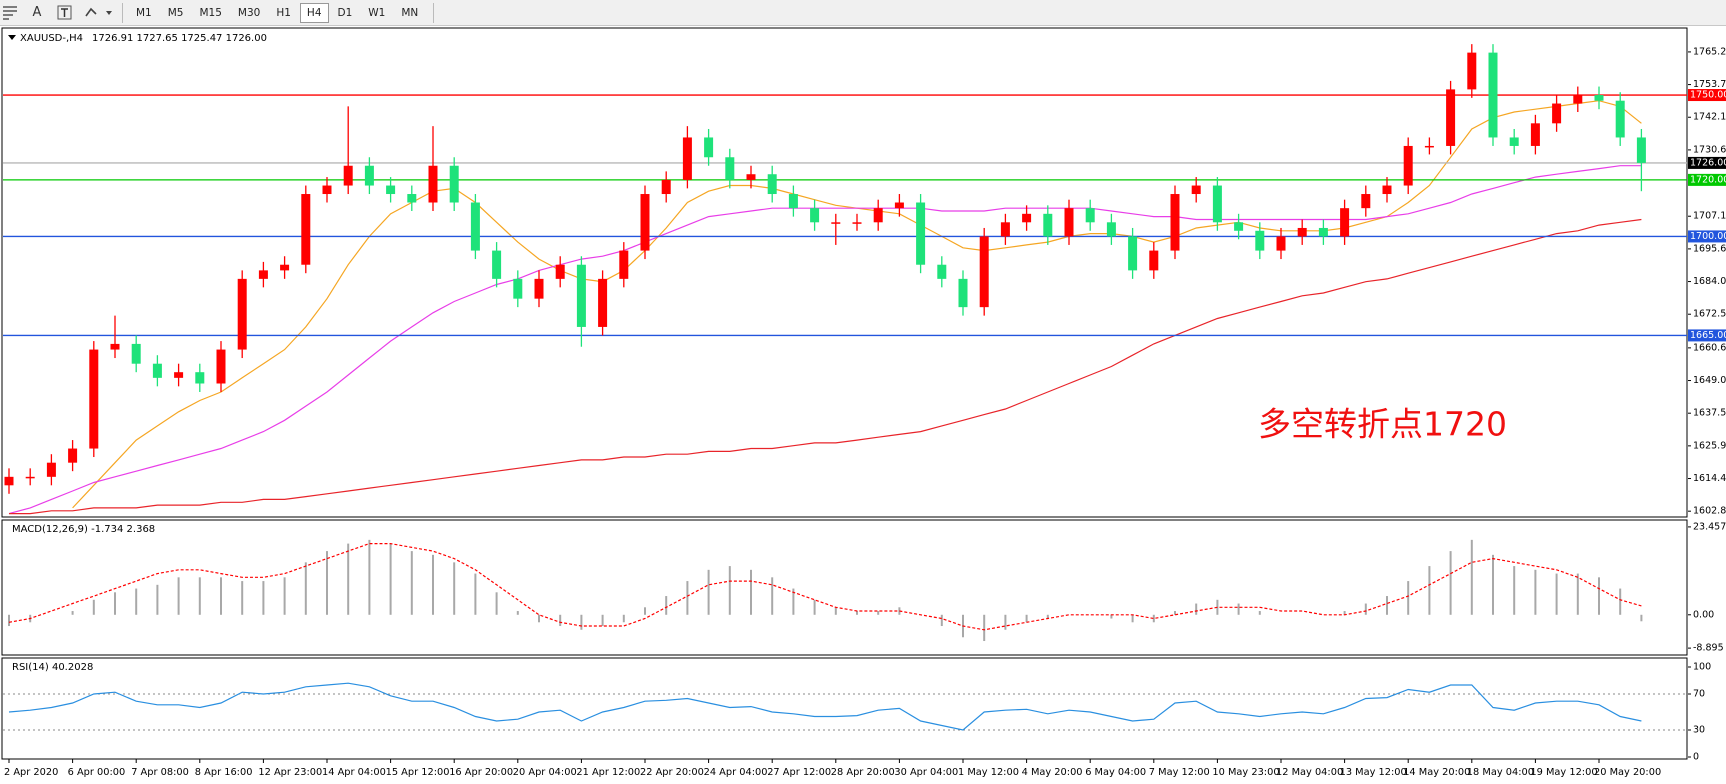 The width and height of the screenshot is (1726, 784). What do you see at coordinates (354, 772) in the screenshot?
I see `x-tick-label: 14 Apr 04:00` at bounding box center [354, 772].